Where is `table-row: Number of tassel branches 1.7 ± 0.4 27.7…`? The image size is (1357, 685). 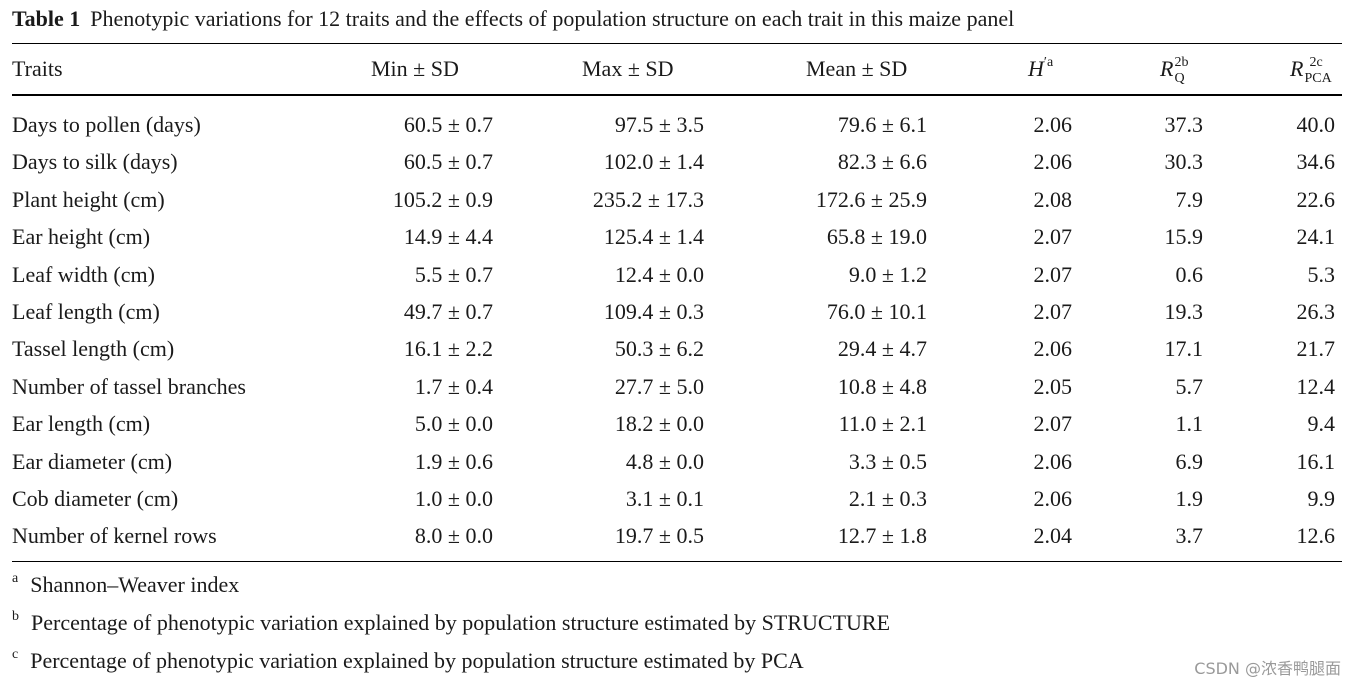 table-row: Number of tassel branches 1.7 ± 0.4 27.7… is located at coordinates (678, 392).